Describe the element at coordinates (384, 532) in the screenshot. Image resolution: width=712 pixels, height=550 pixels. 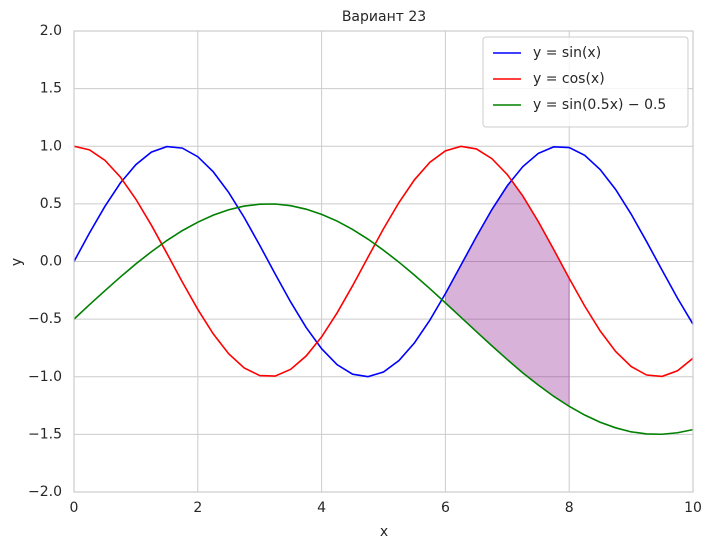
I see `x-axis-label: x` at that location.